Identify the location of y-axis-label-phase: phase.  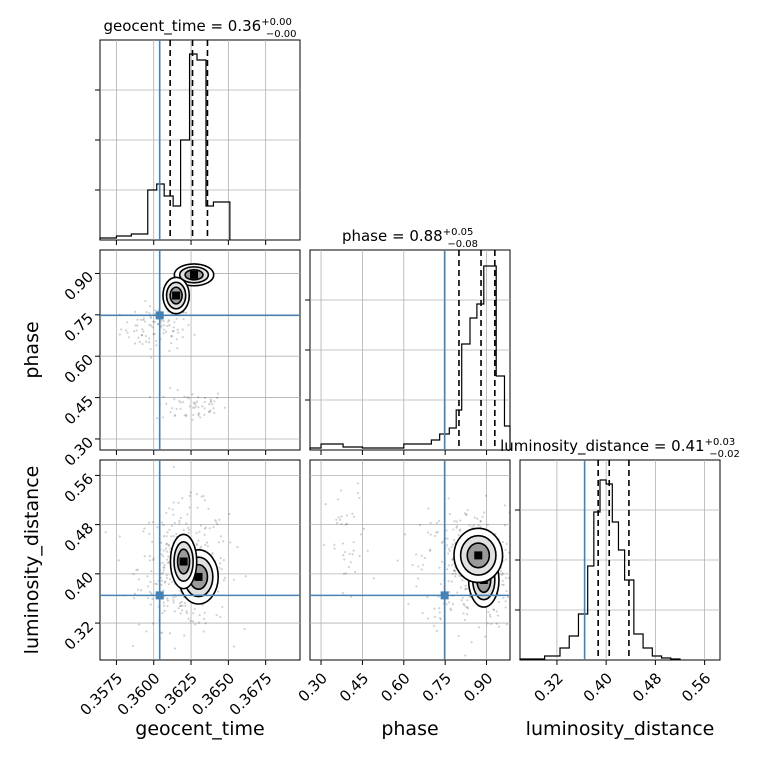
(32, 349).